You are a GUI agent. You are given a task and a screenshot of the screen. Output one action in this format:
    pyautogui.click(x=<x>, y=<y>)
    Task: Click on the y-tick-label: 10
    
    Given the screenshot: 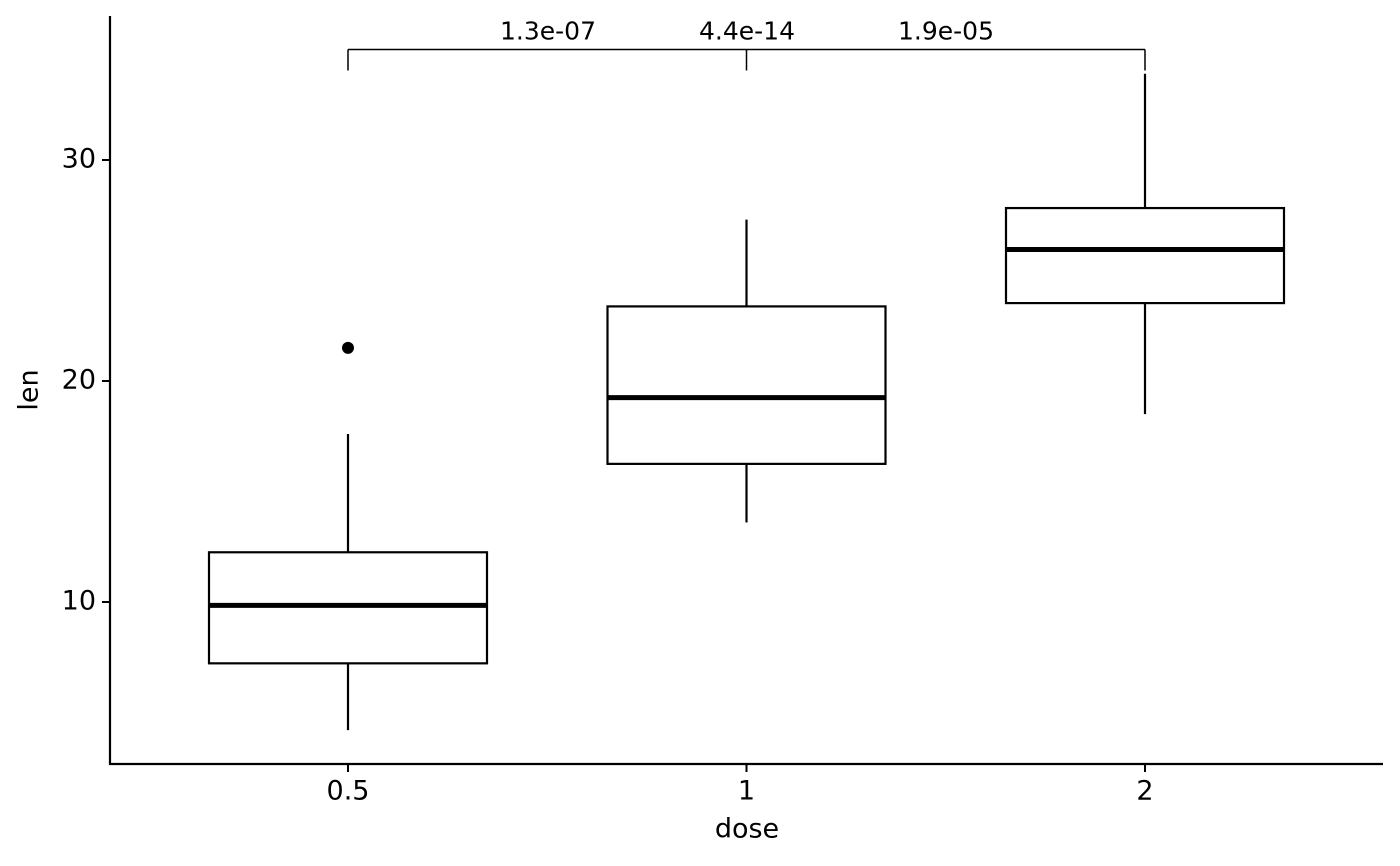 What is the action you would take?
    pyautogui.click(x=79, y=601)
    